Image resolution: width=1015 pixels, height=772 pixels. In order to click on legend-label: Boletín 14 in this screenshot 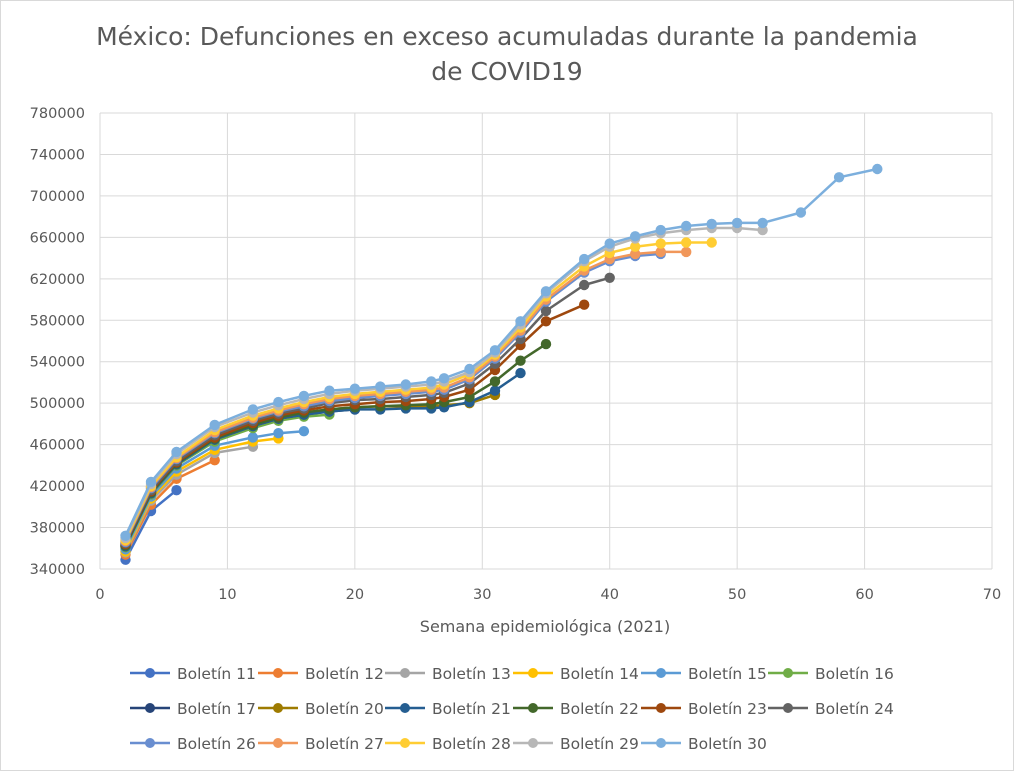, I will do `click(599, 674)`.